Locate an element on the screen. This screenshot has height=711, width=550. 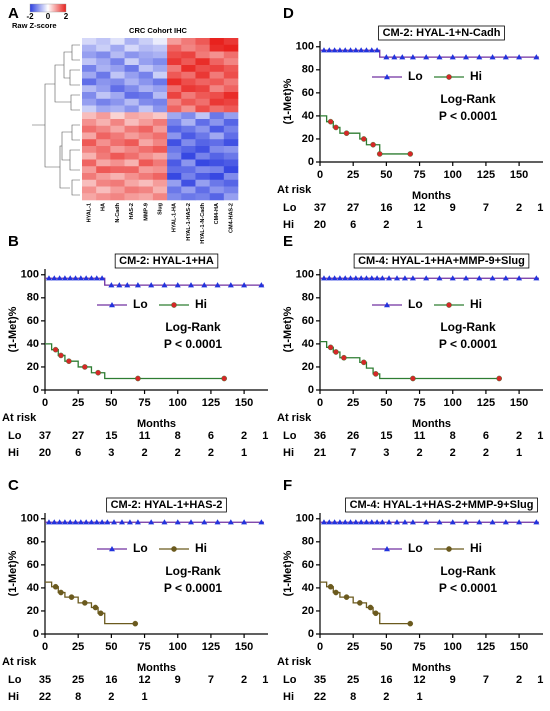
y-tick-label: 0 is located at coordinates (36, 634).